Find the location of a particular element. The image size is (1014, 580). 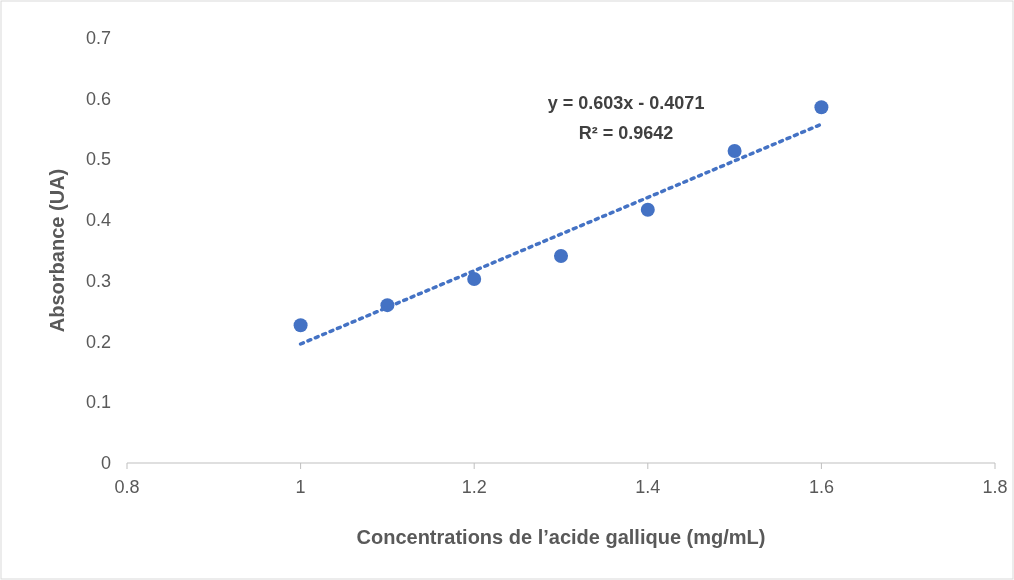

y-tick-label: 0.2 is located at coordinates (98, 341).